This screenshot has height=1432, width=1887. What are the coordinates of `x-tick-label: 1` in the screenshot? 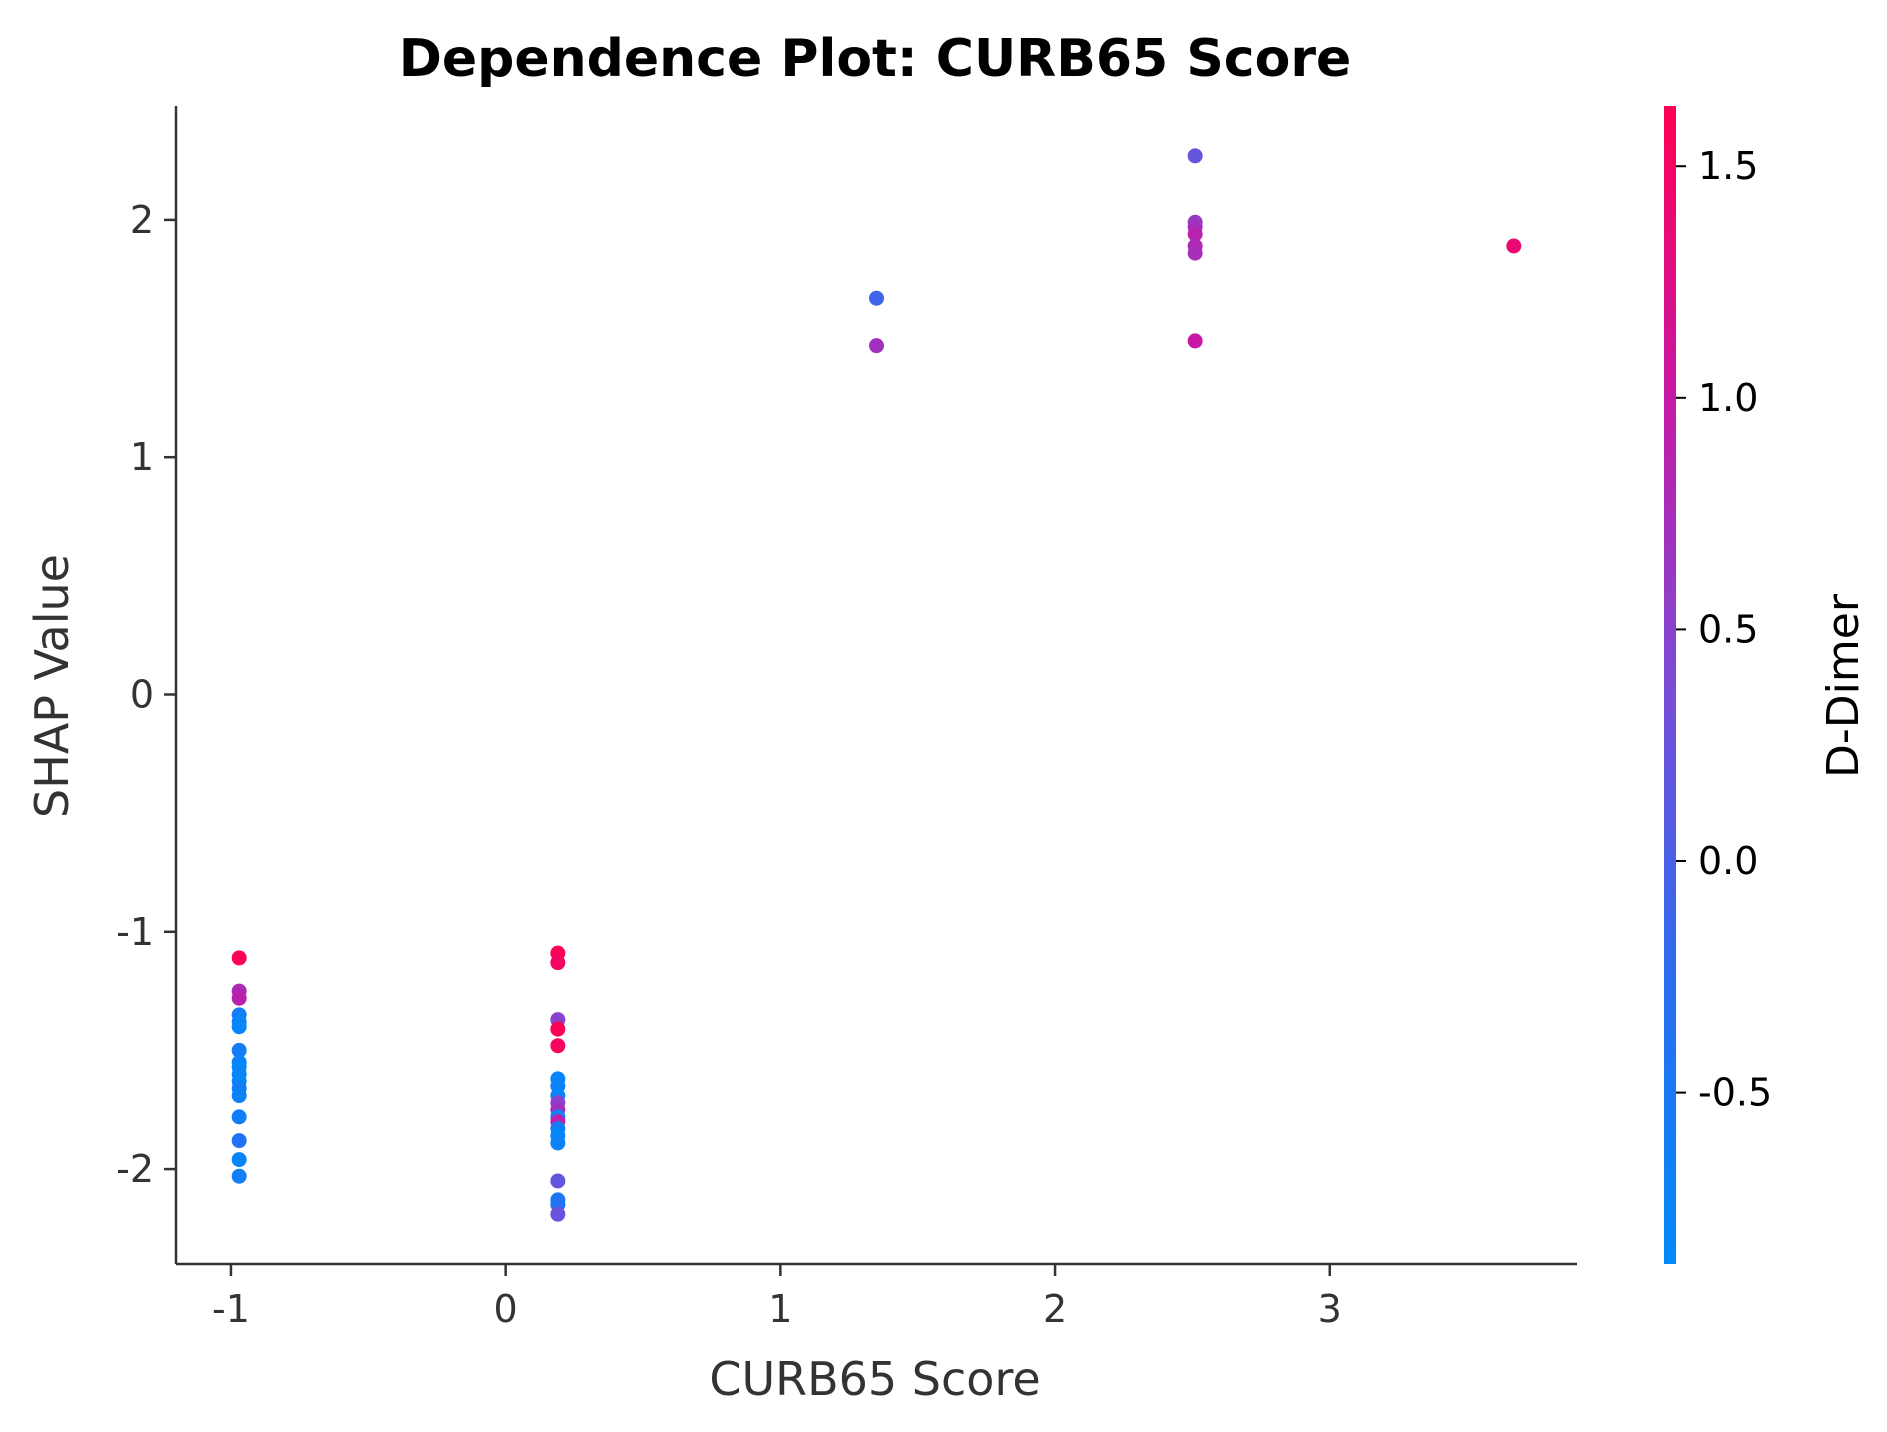 It's located at (780, 1309).